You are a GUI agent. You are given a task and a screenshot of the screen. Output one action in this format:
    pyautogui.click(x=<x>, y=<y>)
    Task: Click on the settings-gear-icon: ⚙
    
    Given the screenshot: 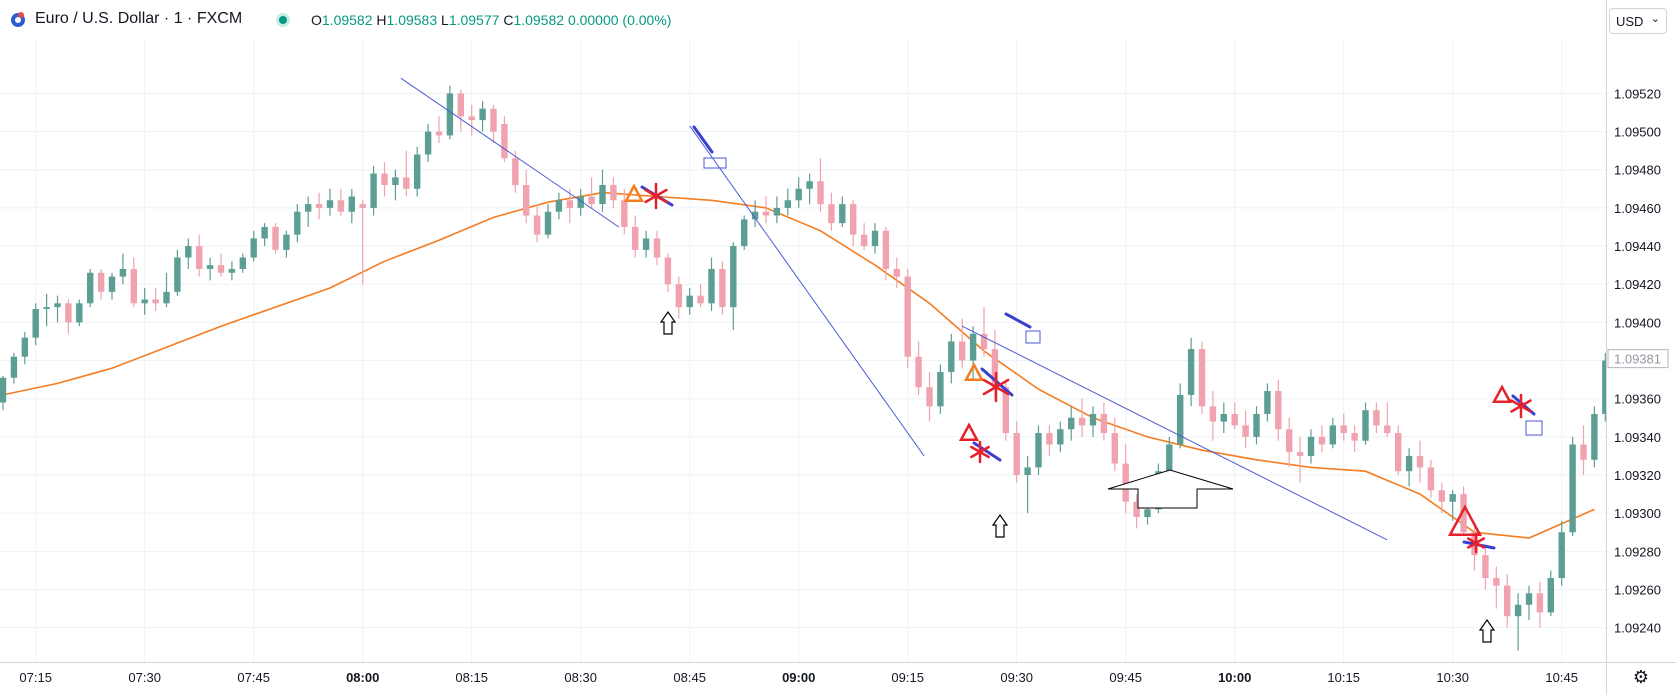 What is the action you would take?
    pyautogui.click(x=1641, y=677)
    